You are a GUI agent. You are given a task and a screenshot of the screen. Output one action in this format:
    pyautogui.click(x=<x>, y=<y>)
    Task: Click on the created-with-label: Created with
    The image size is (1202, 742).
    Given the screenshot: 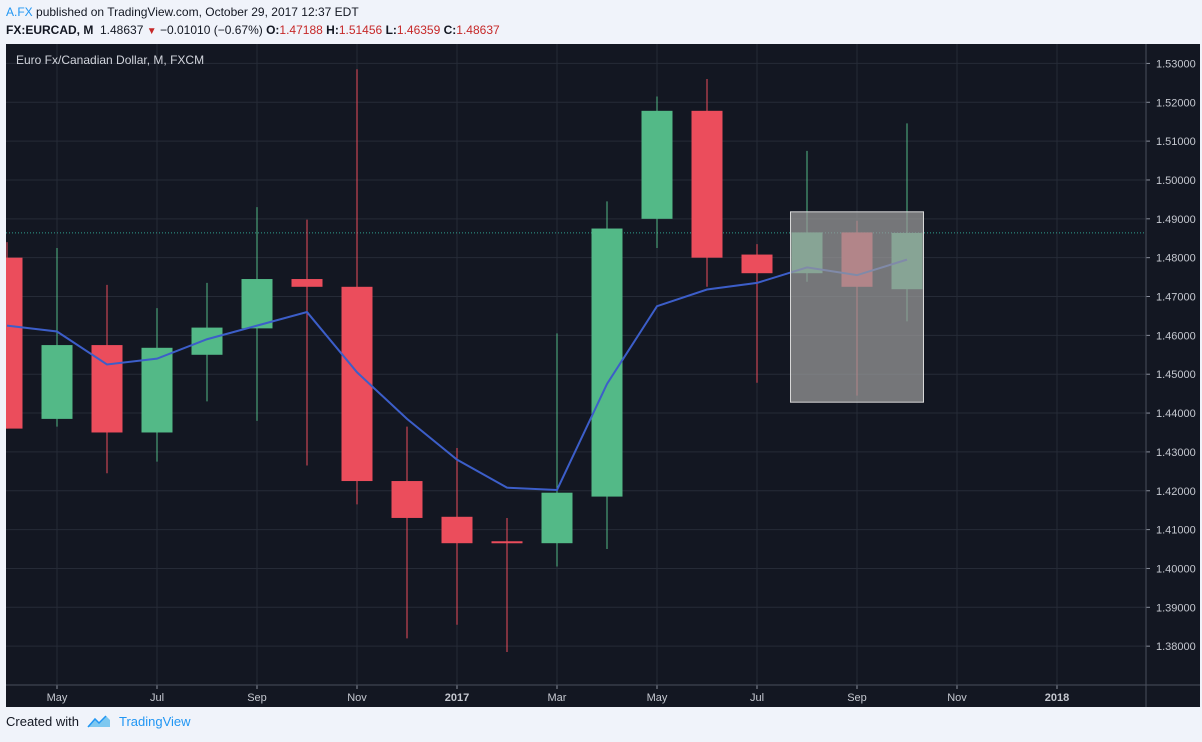 What is the action you would take?
    pyautogui.click(x=42, y=721)
    